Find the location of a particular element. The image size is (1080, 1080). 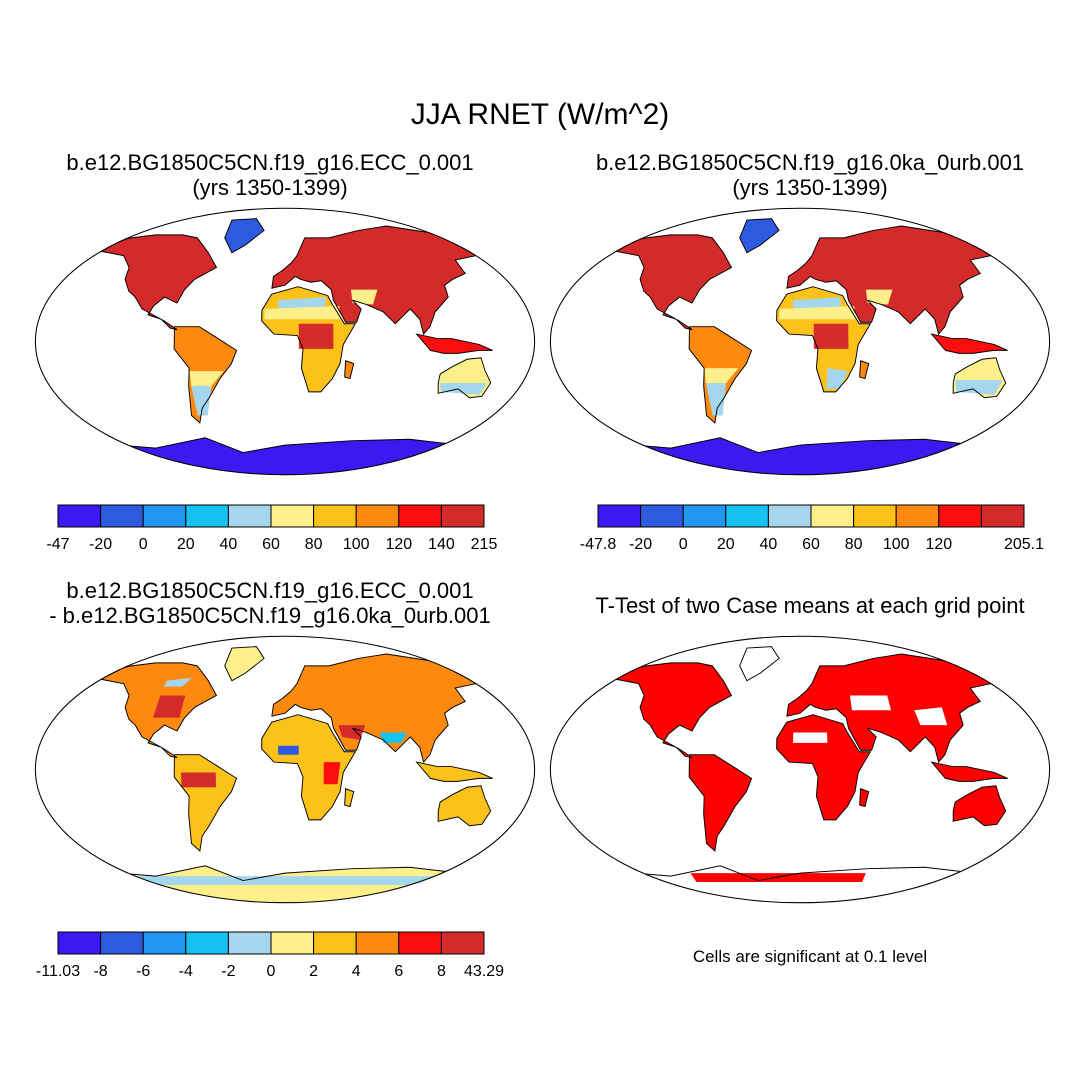

coastline-south-america is located at coordinates (720, 375).